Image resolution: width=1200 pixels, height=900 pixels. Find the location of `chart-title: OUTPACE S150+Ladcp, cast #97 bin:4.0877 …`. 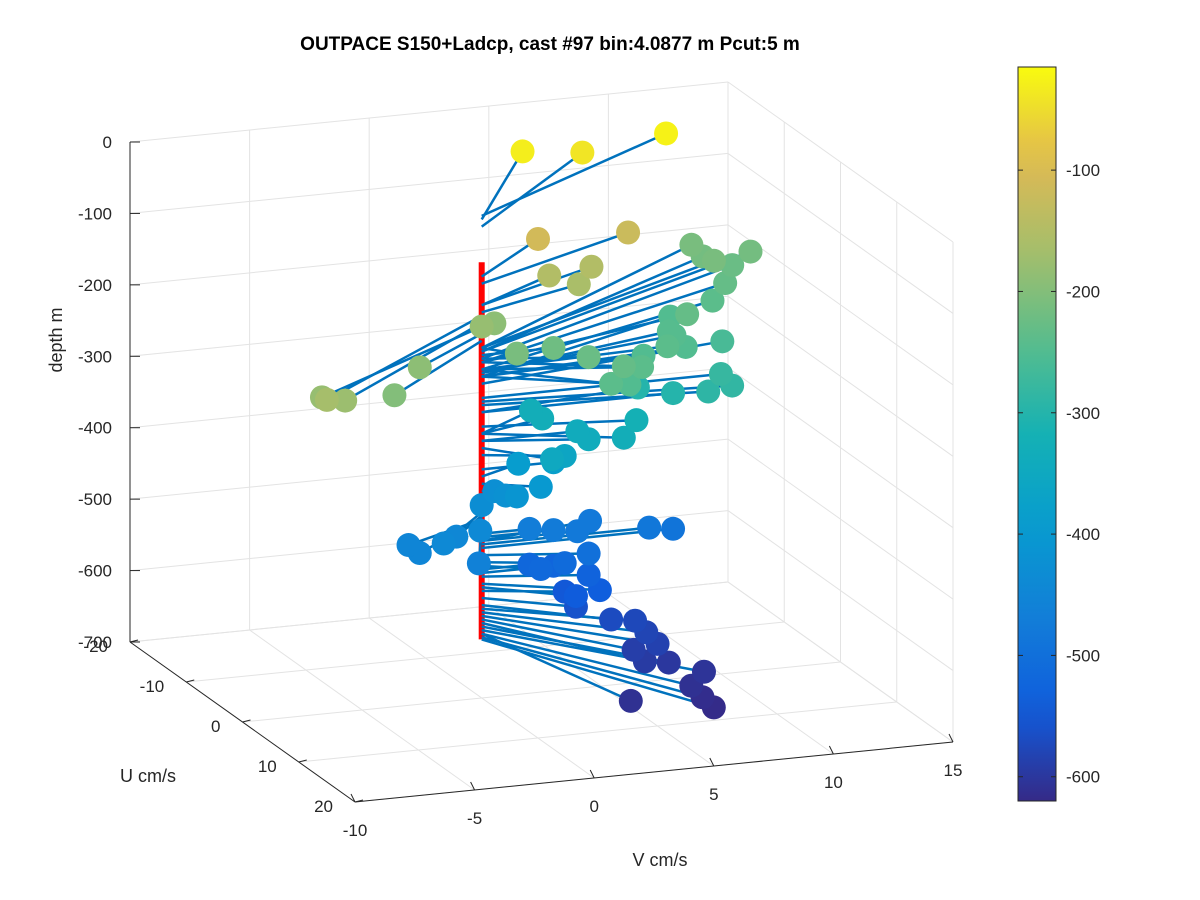

chart-title: OUTPACE S150+Ladcp, cast #97 bin:4.0877 … is located at coordinates (550, 44).